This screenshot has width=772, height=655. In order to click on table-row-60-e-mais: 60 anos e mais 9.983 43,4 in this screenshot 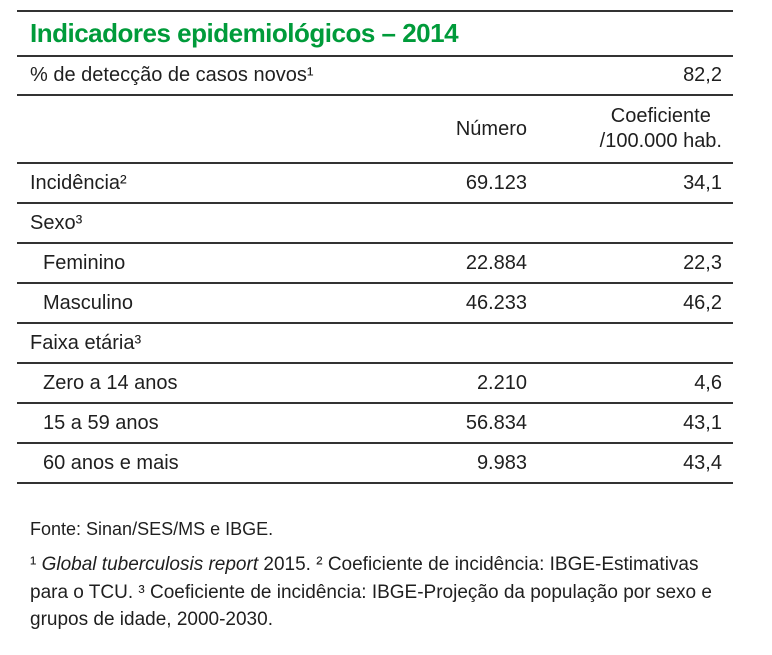, I will do `click(375, 464)`.